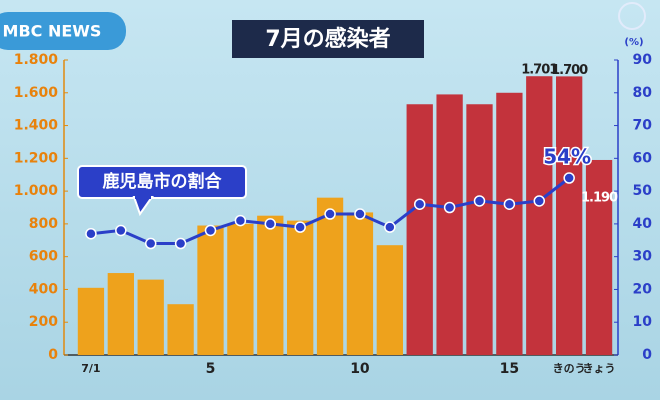  What do you see at coordinates (643, 224) in the screenshot?
I see `y2-tick-label: 40` at bounding box center [643, 224].